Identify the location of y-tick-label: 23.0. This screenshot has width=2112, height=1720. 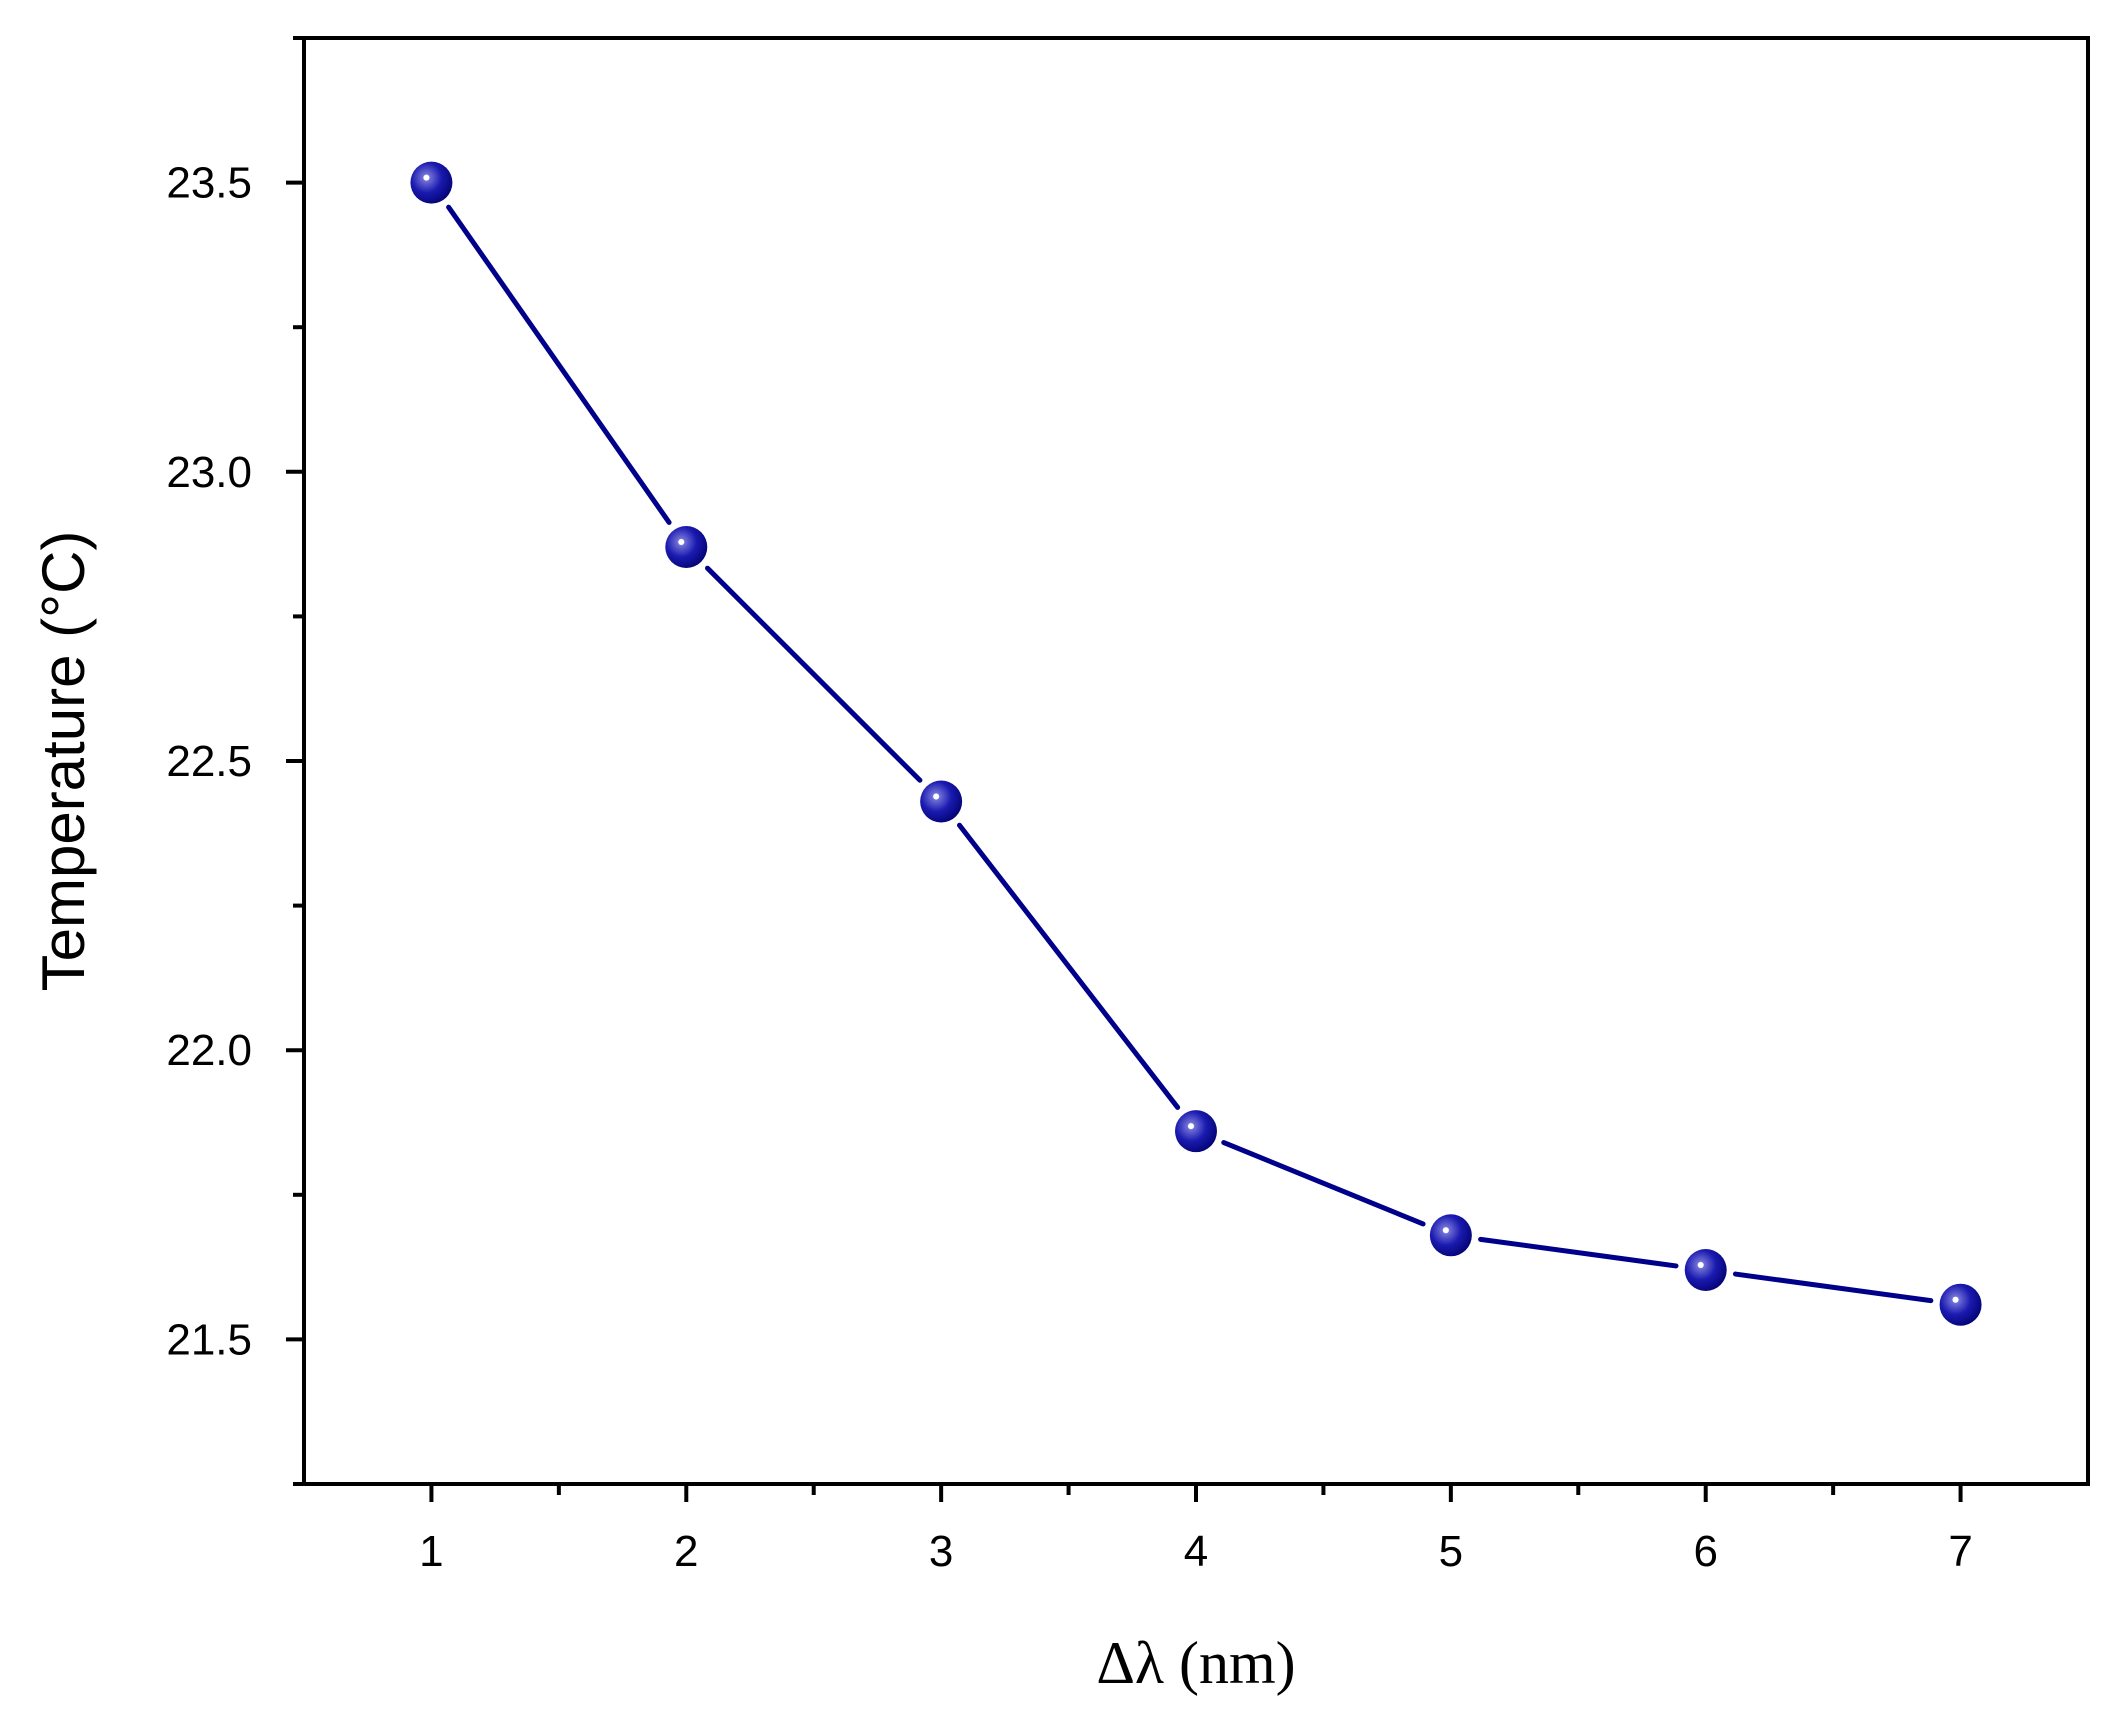
(209, 472).